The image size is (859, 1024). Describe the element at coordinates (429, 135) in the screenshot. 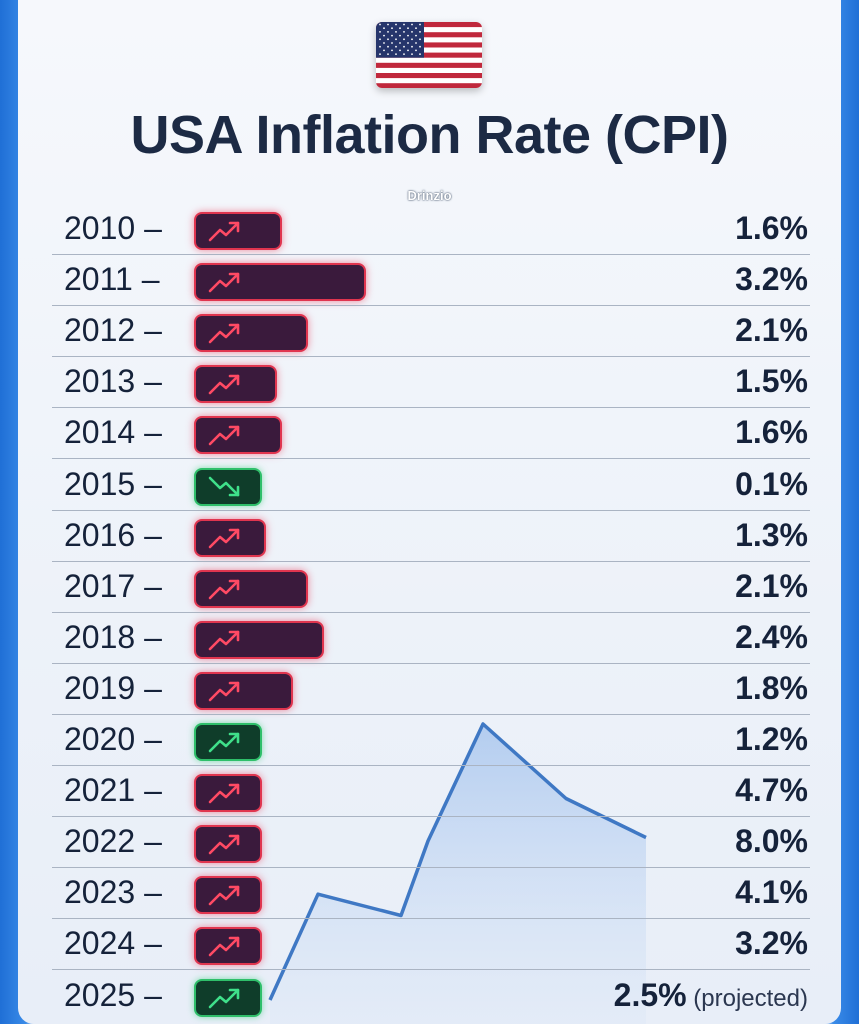

I see `page-title: USA Inflation Rate (CPI)` at that location.